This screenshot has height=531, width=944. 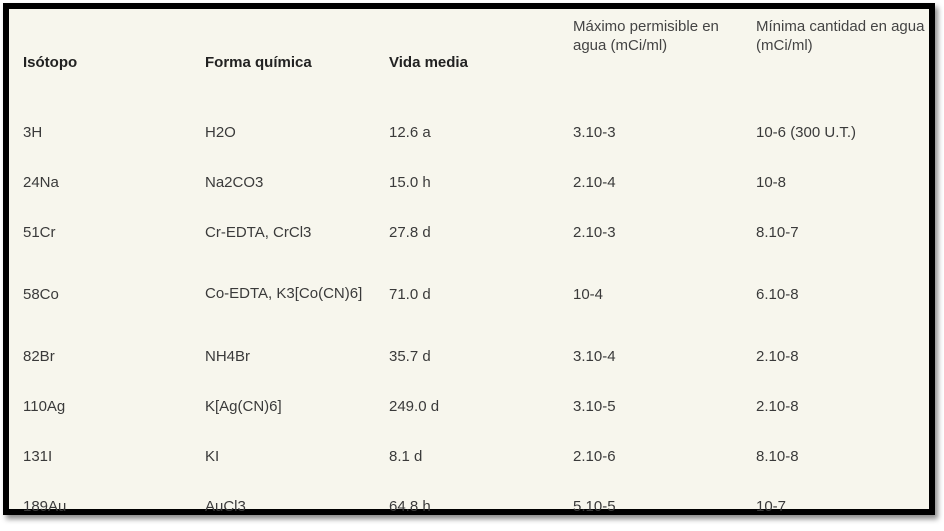 What do you see at coordinates (428, 62) in the screenshot?
I see `header-half-life: Vida media` at bounding box center [428, 62].